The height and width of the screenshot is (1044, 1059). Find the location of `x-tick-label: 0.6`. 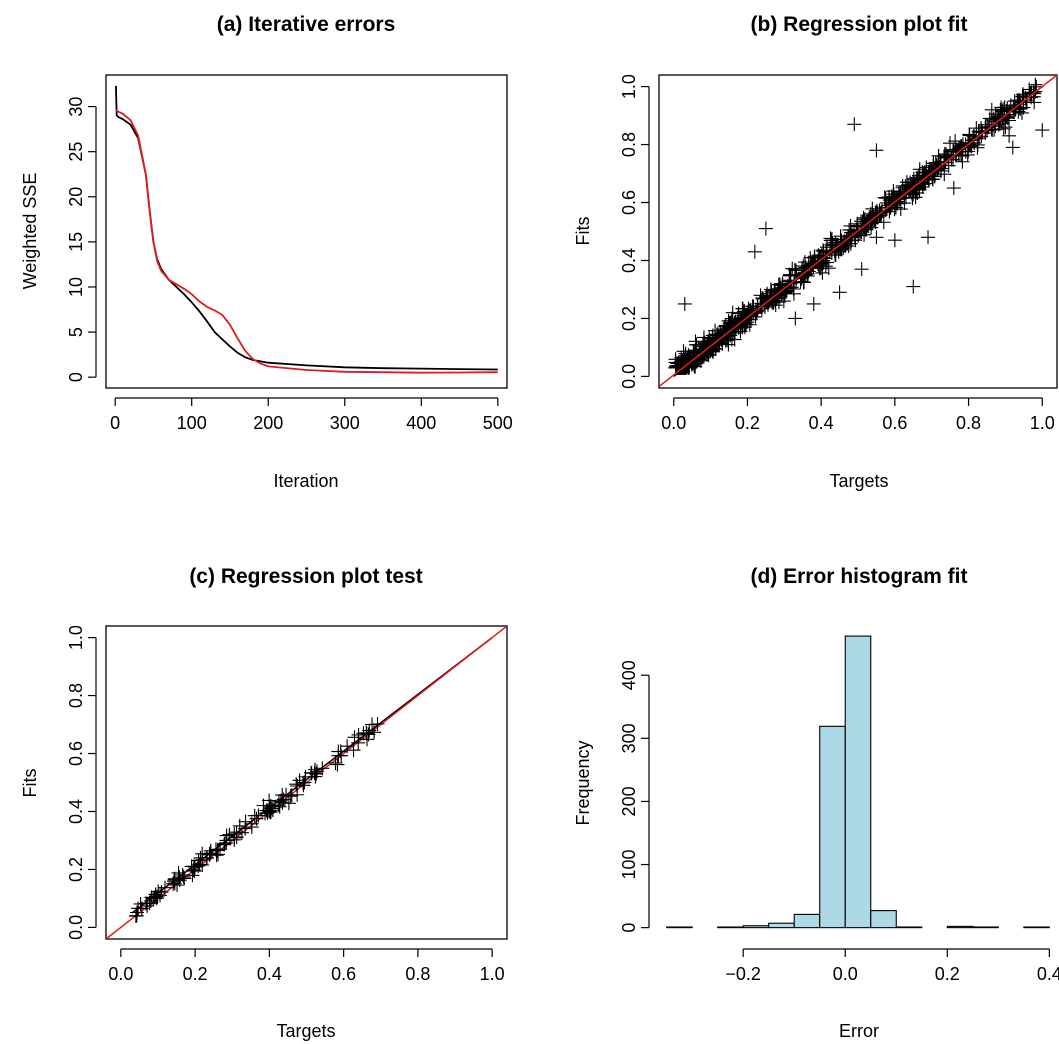

x-tick-label: 0.6 is located at coordinates (894, 423).